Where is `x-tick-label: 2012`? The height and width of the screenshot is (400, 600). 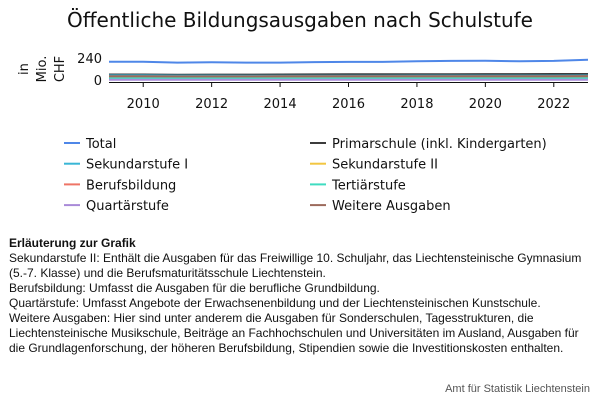 x-tick-label: 2012 is located at coordinates (211, 104).